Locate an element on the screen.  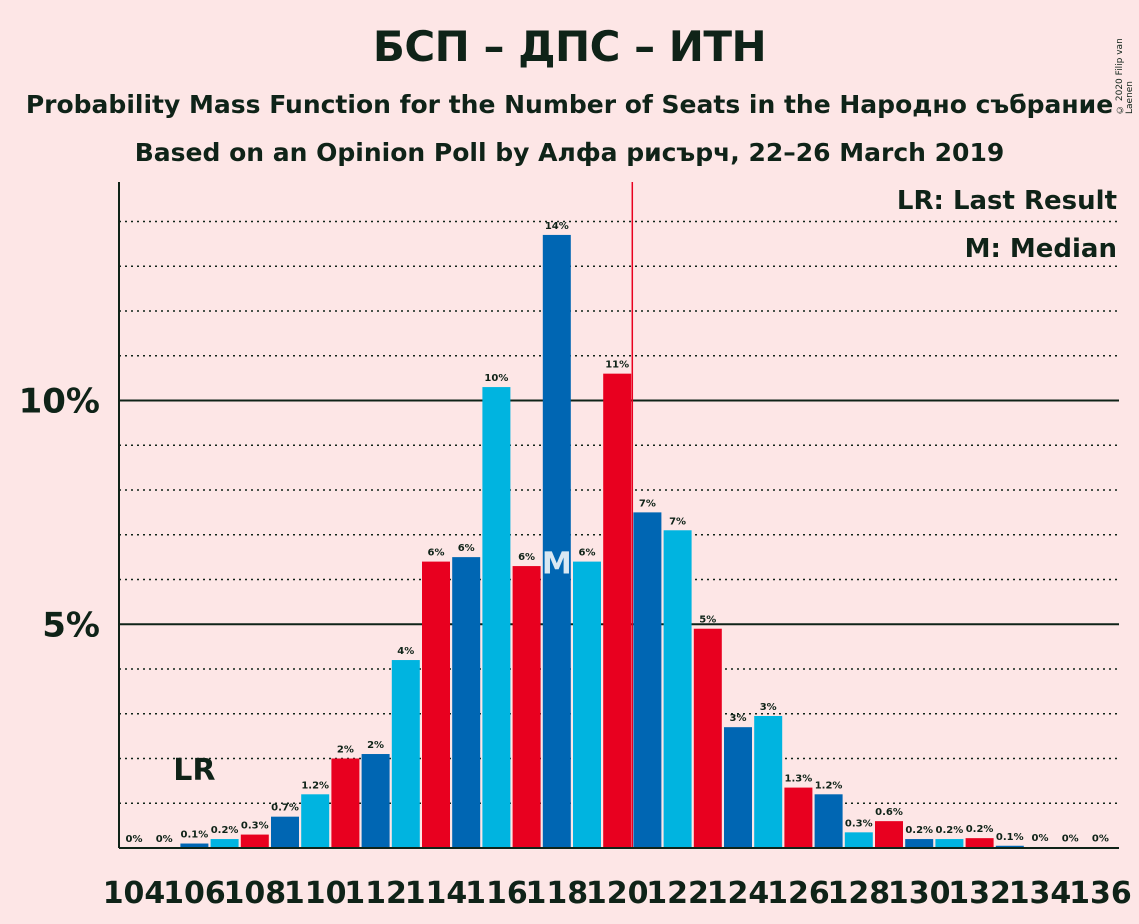
legend-median: M: Median is located at coordinates (1040, 249).